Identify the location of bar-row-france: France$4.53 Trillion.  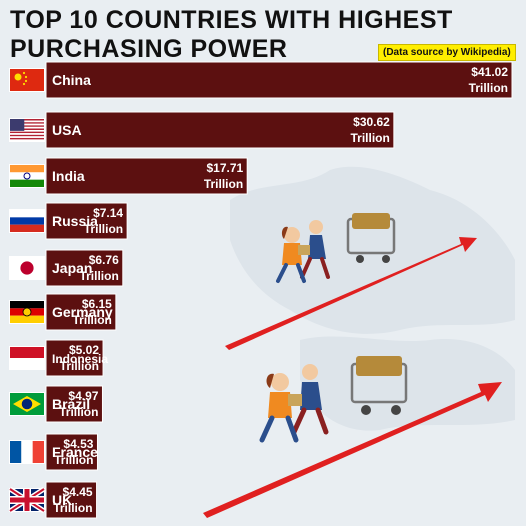
(53, 452).